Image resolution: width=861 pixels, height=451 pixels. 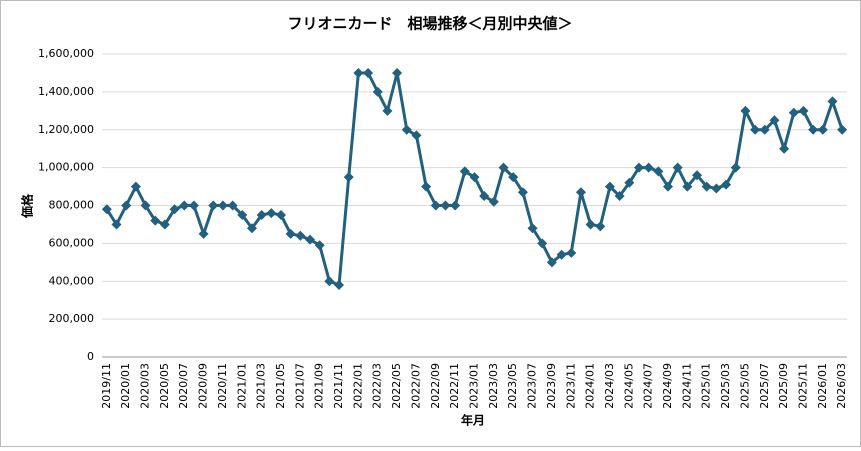 I want to click on x-tick-label: 2022/11, so click(x=454, y=386).